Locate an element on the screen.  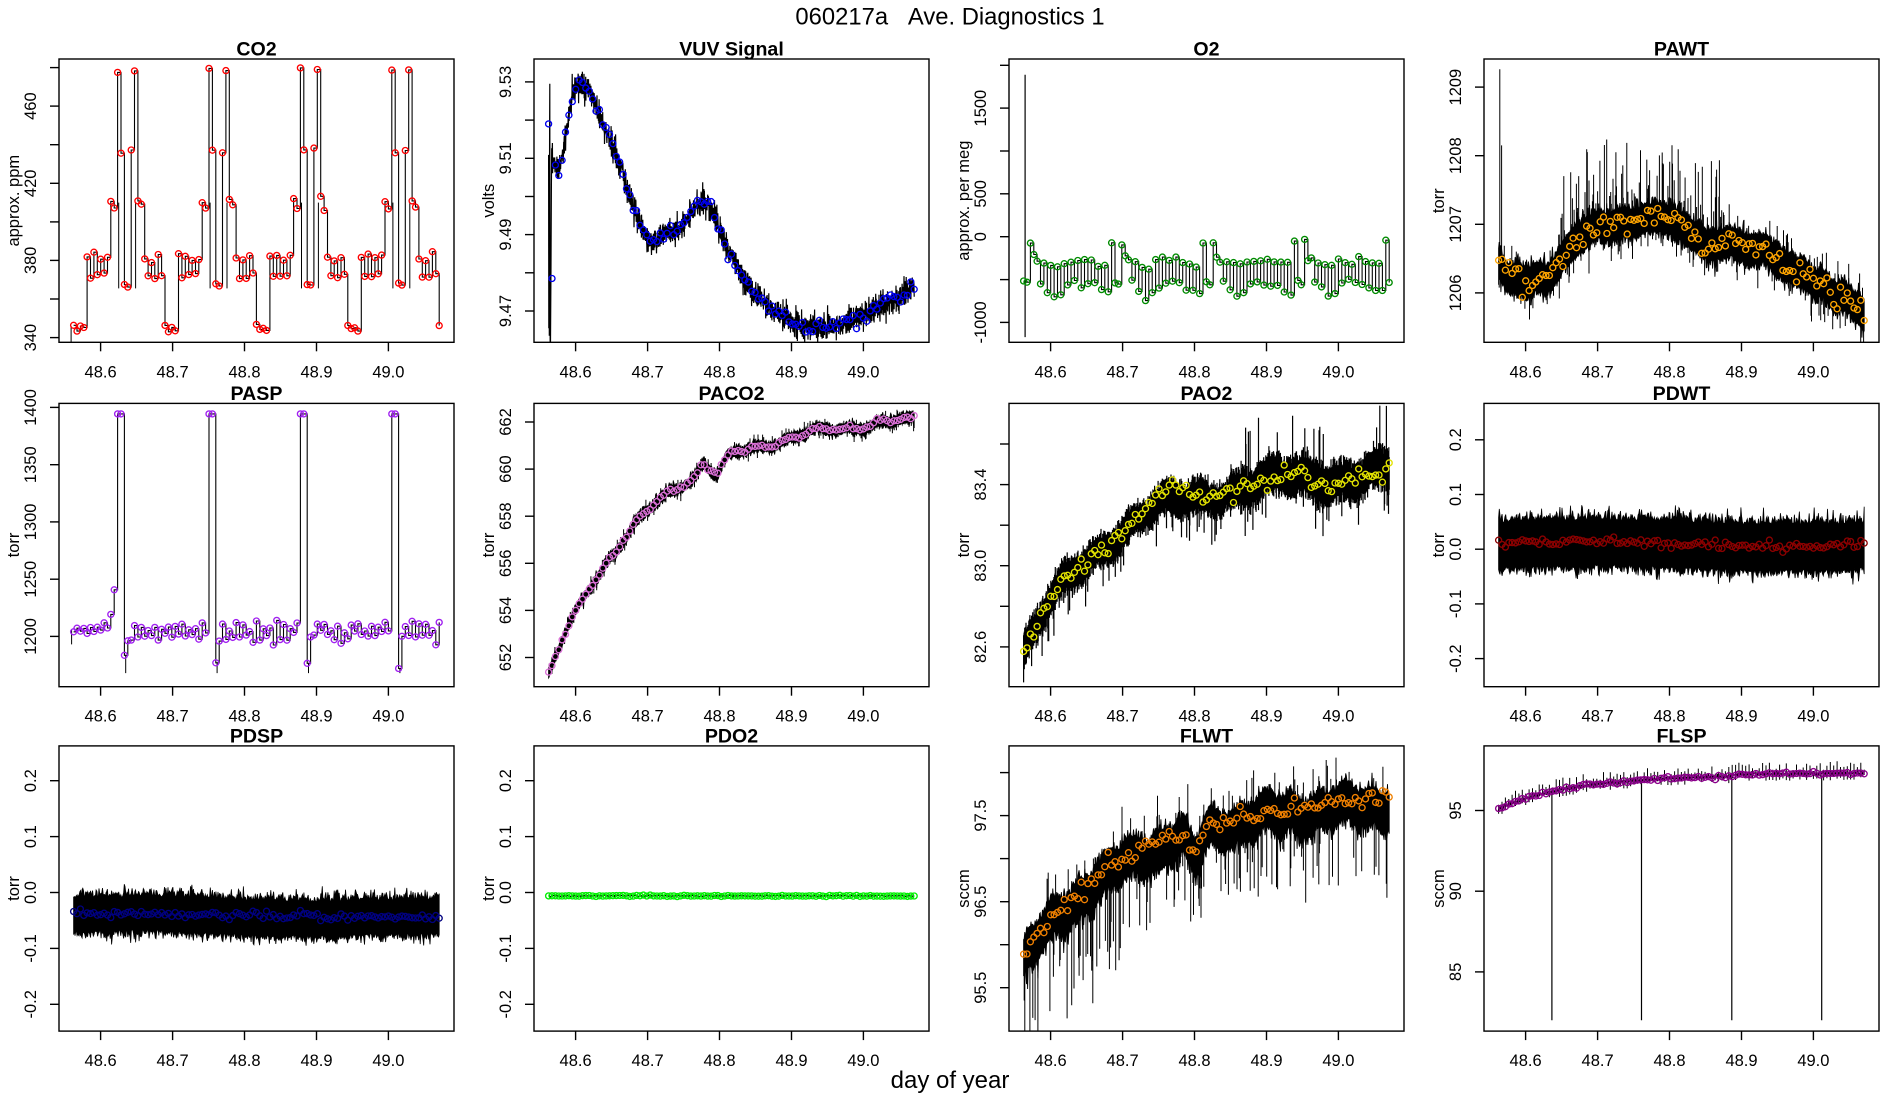
svg-text: 652 is located at coordinates (506, 658).